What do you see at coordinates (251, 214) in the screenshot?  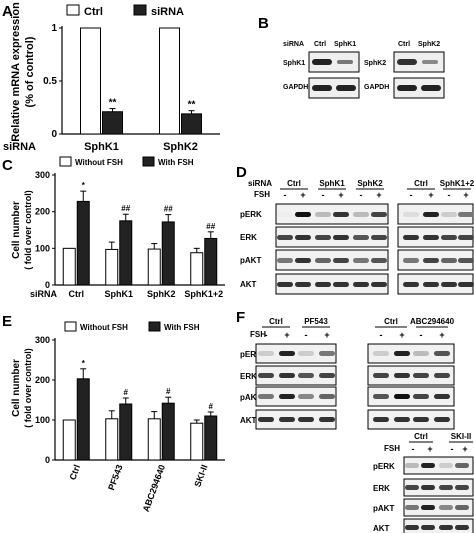 I see `blot-d-row-label: pERK` at bounding box center [251, 214].